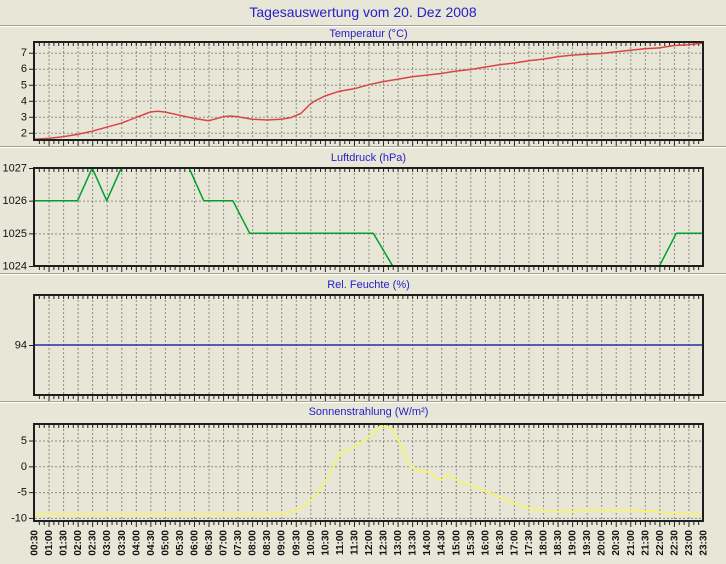  What do you see at coordinates (267, 543) in the screenshot?
I see `x-axis-label: 08:30` at bounding box center [267, 543].